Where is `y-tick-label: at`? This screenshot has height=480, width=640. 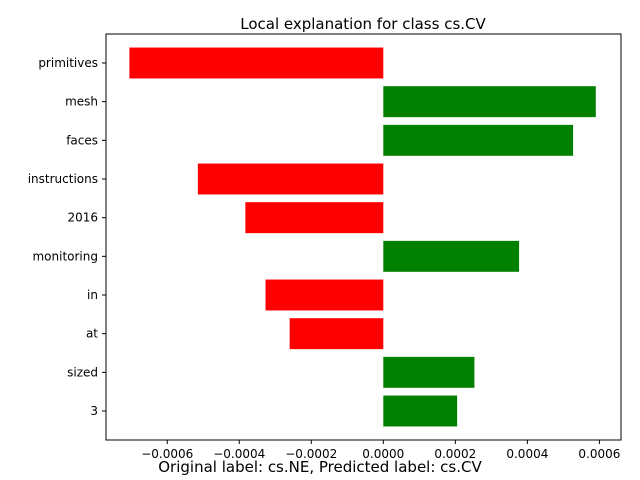 y-tick-label: at is located at coordinates (92, 334).